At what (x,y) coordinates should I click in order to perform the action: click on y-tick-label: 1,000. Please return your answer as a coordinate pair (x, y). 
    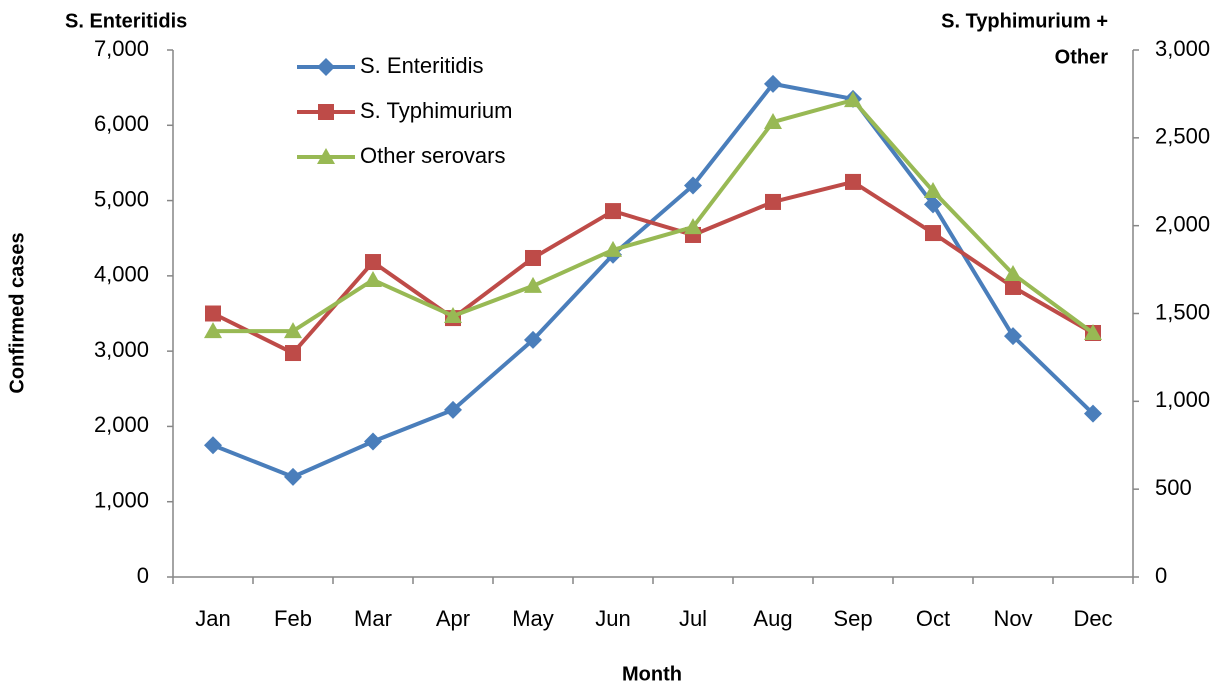
    Looking at the image, I should click on (121, 500).